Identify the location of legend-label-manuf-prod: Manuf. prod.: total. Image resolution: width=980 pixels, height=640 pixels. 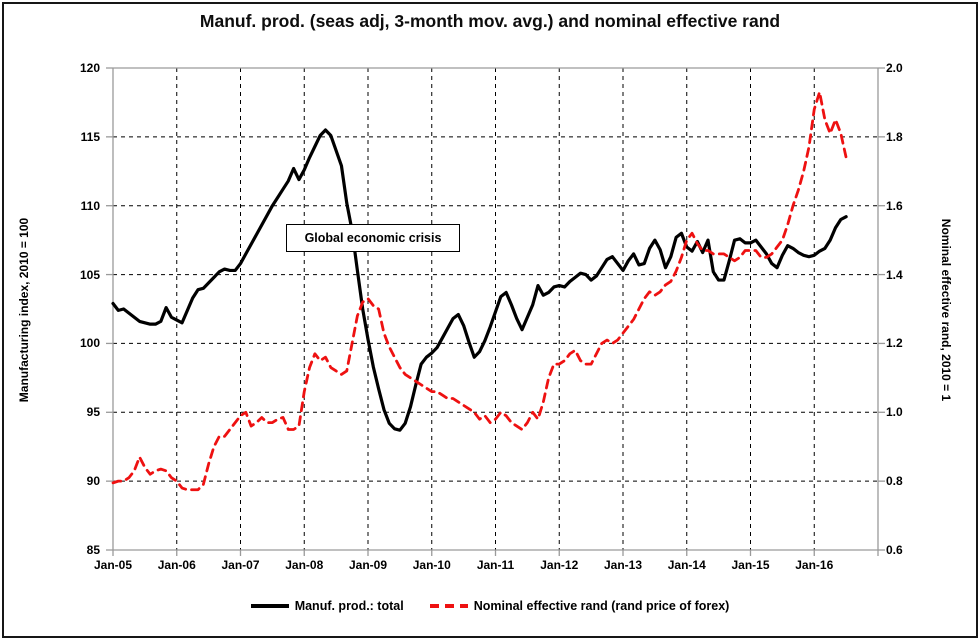
(349, 606).